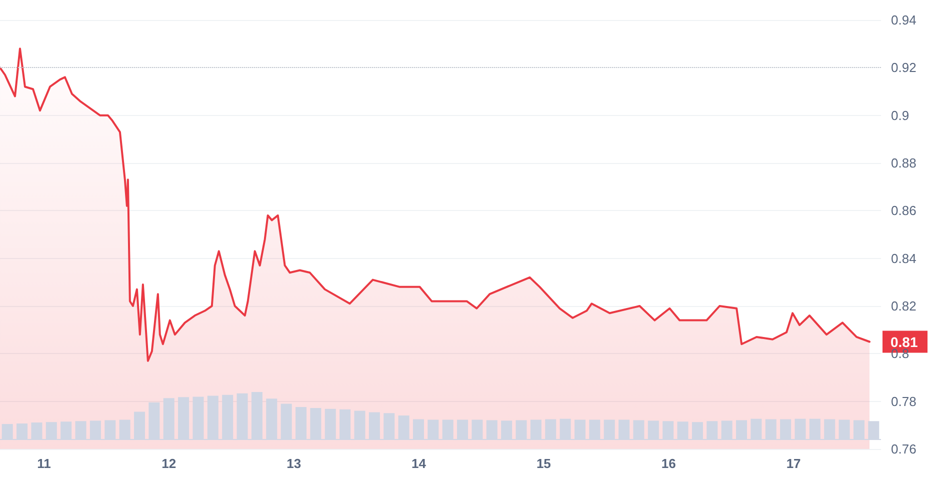 The height and width of the screenshot is (495, 930). I want to click on y-tick-label: 0.9, so click(900, 115).